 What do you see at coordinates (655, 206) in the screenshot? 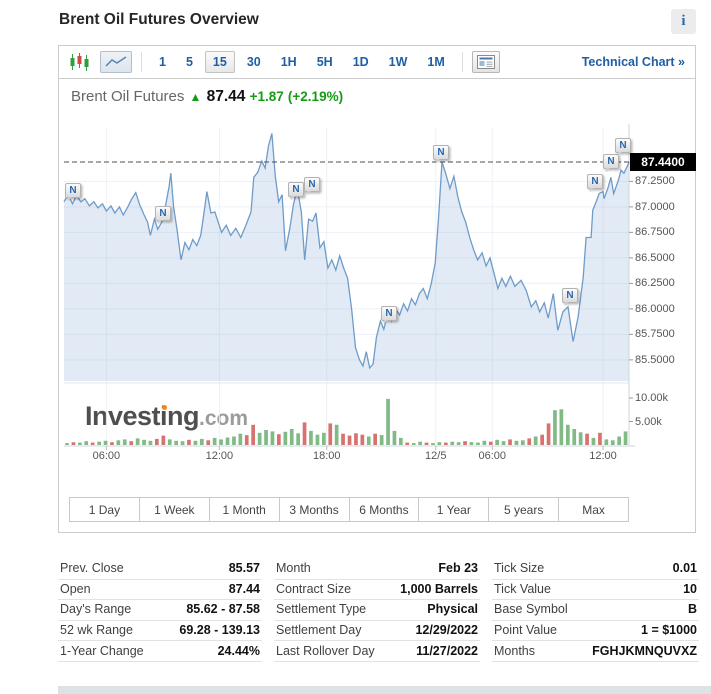
I see `price-axis-label: 87.0000` at bounding box center [655, 206].